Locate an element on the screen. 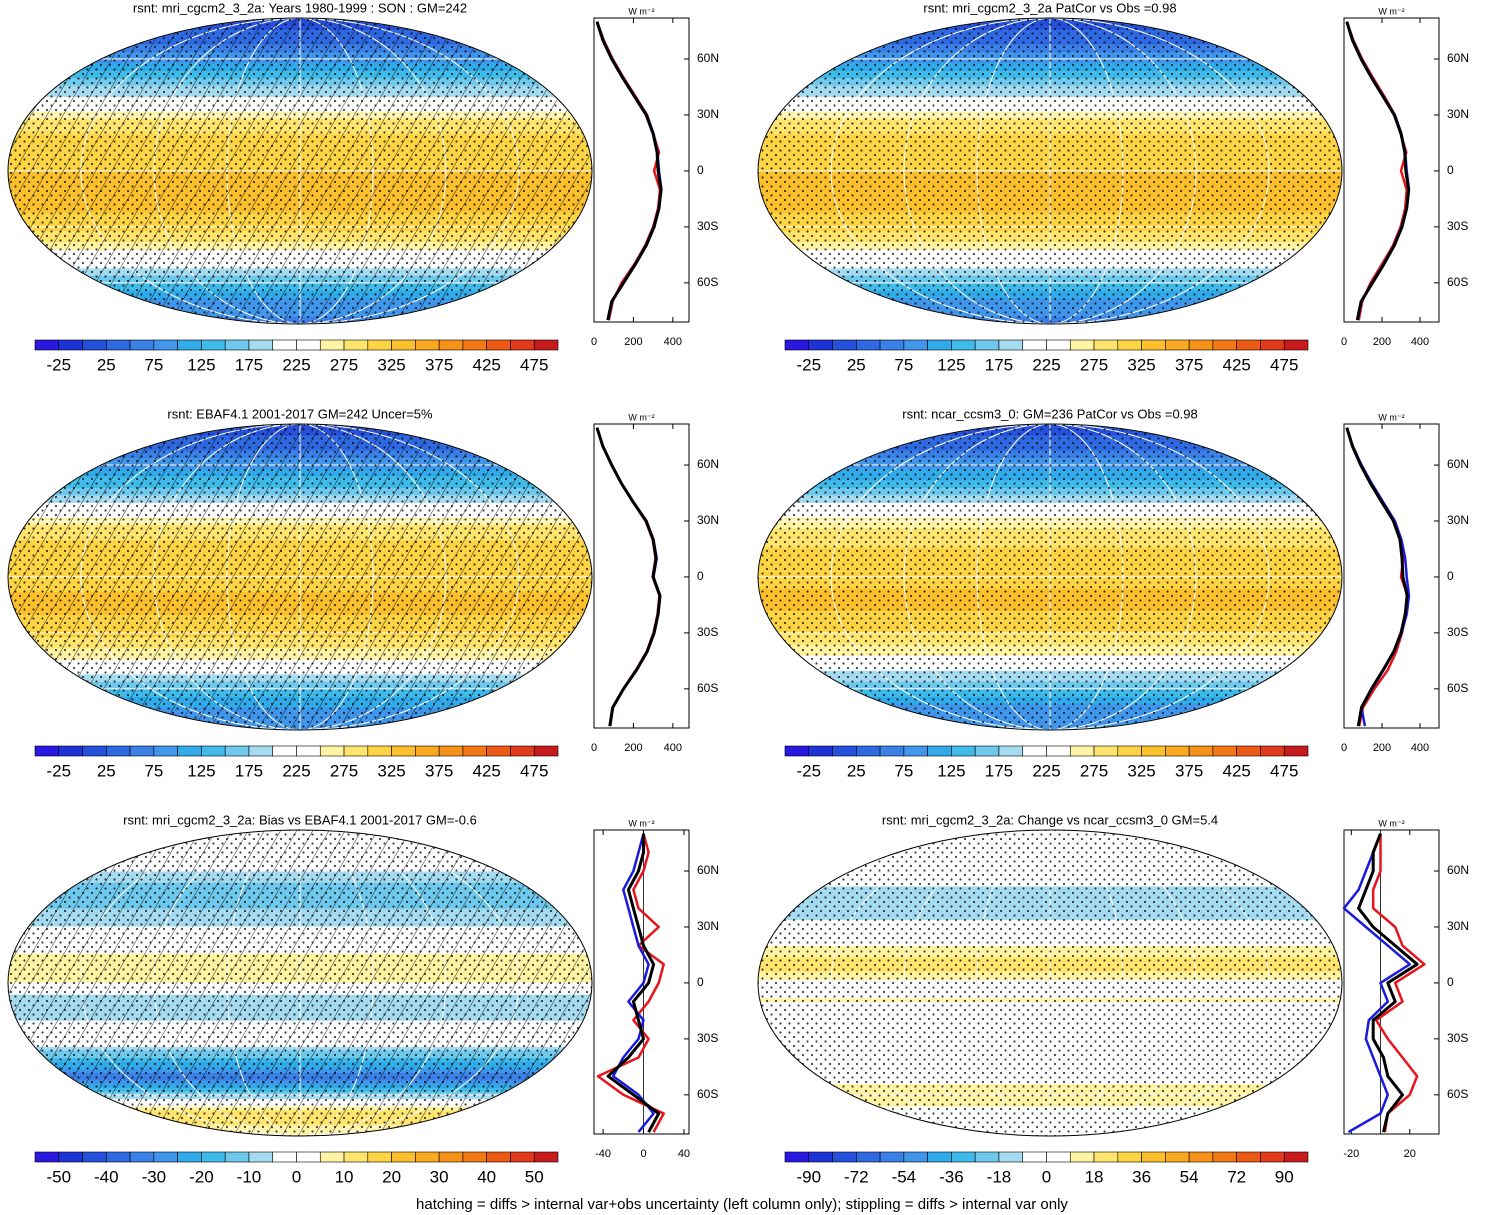 This screenshot has height=1215, width=1485. map-border is located at coordinates (300, 171).